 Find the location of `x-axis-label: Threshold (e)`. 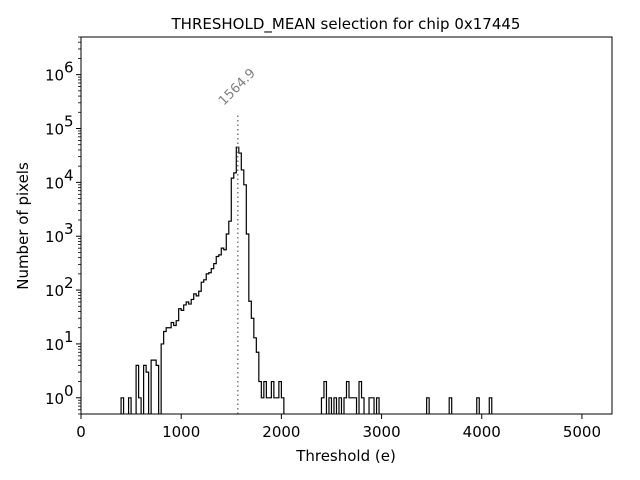

x-axis-label: Threshold (e) is located at coordinates (345, 456).